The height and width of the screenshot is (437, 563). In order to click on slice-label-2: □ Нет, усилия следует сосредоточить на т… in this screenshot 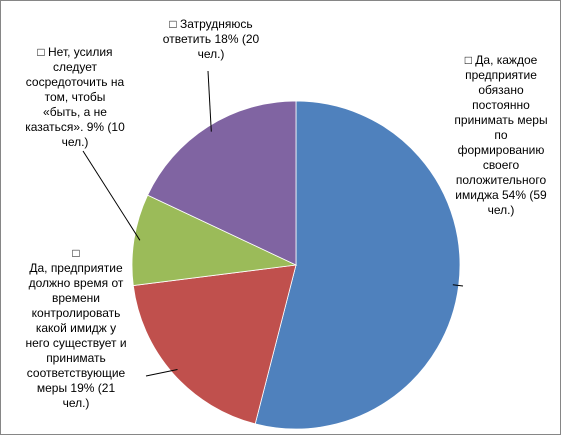, I will do `click(75, 97)`.